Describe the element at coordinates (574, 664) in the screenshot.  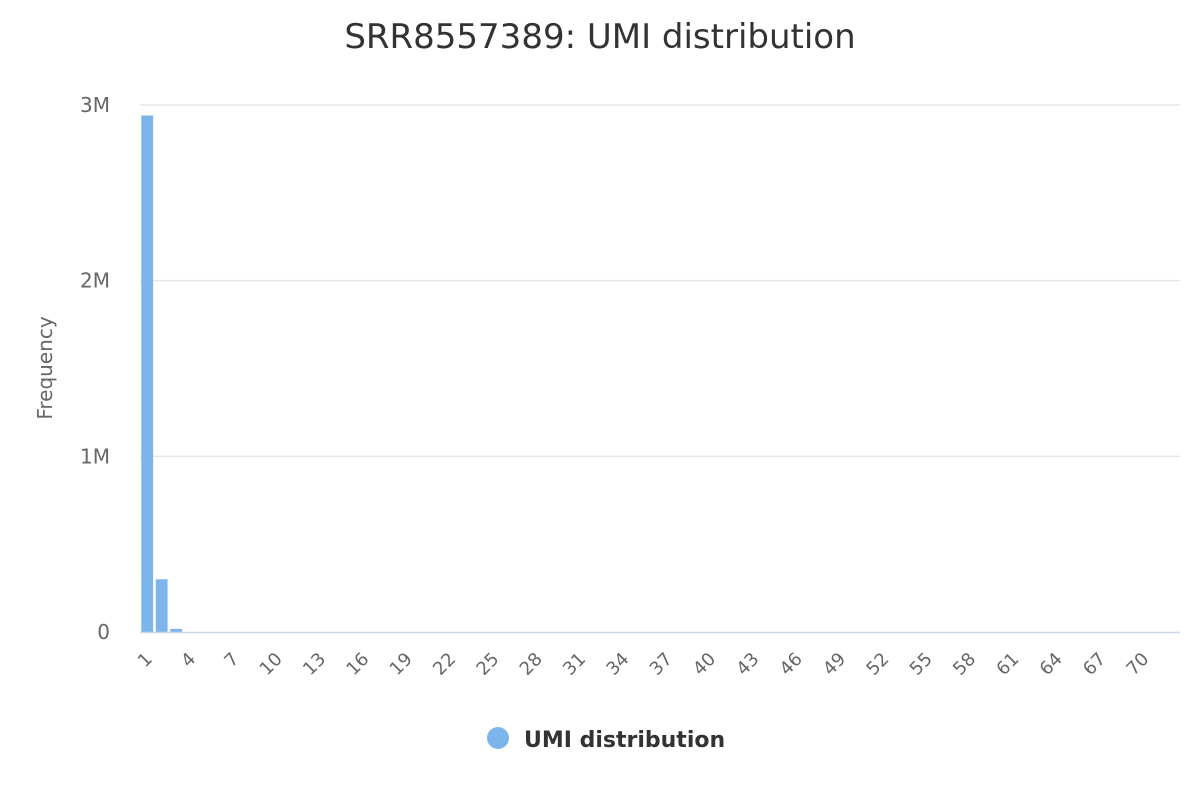
I see `x-tick-label: 31` at that location.